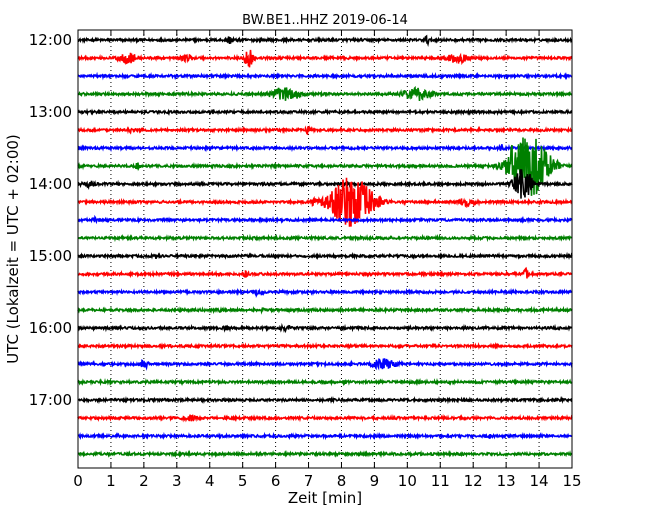 The image size is (650, 520). Describe the element at coordinates (325, 20) in the screenshot. I see `chart-title: BW.BE1..HHZ 2019-06-14` at that location.